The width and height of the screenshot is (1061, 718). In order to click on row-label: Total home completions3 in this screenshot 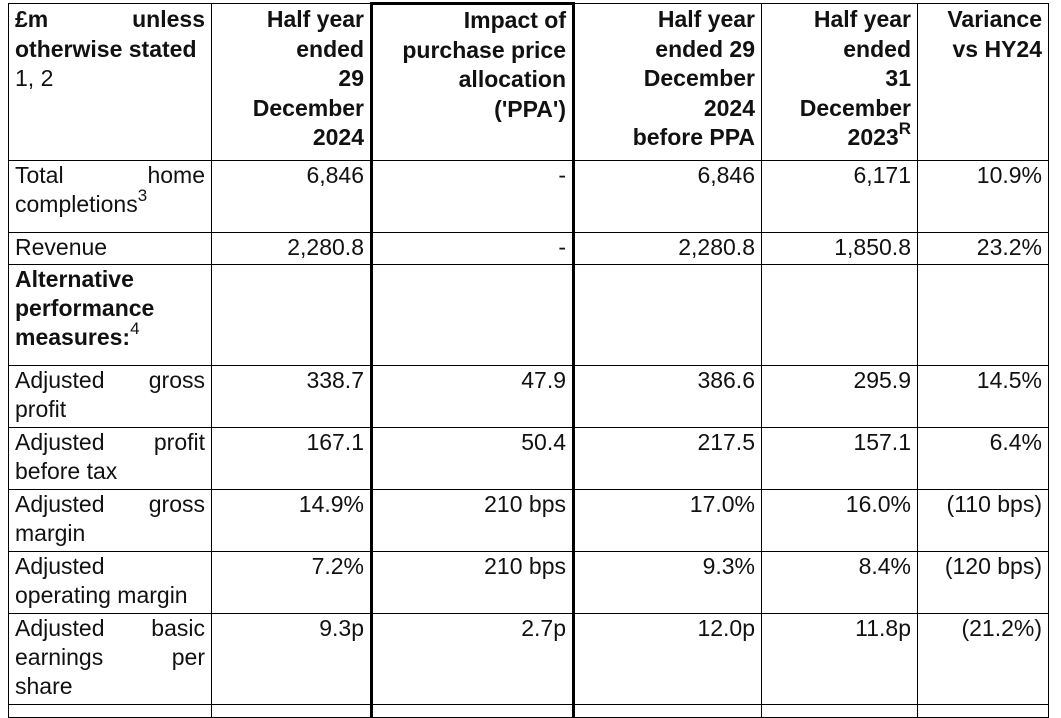, I will do `click(110, 196)`.